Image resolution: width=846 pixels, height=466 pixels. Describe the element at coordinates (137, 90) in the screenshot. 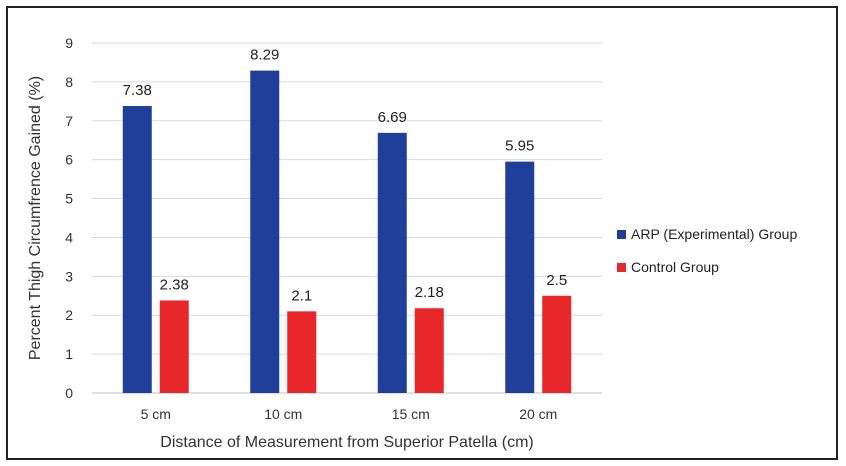

I see `data-label: 7.38` at that location.